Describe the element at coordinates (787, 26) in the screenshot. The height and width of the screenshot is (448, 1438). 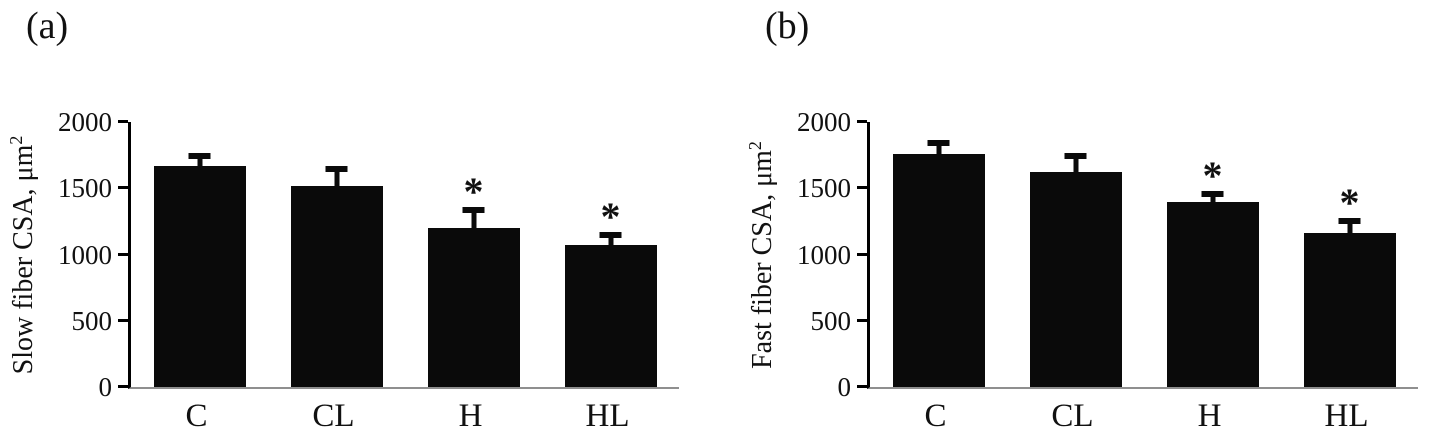
I see `panel-label-b: (b)` at that location.